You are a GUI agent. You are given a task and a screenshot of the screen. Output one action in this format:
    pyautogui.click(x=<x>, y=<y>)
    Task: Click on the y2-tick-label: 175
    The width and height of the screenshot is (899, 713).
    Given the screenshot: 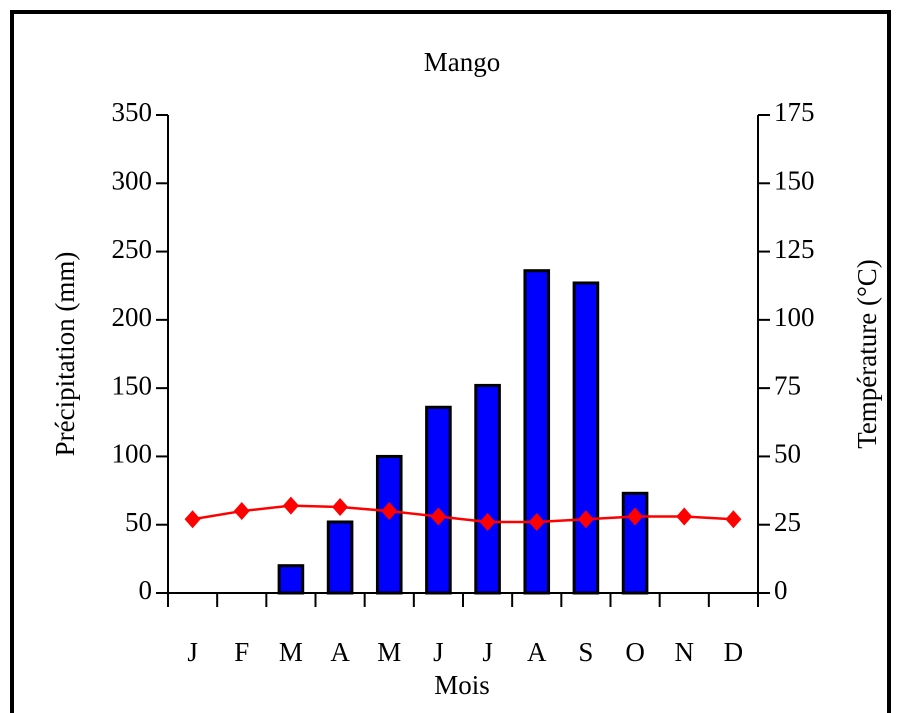 What is the action you would take?
    pyautogui.click(x=794, y=112)
    